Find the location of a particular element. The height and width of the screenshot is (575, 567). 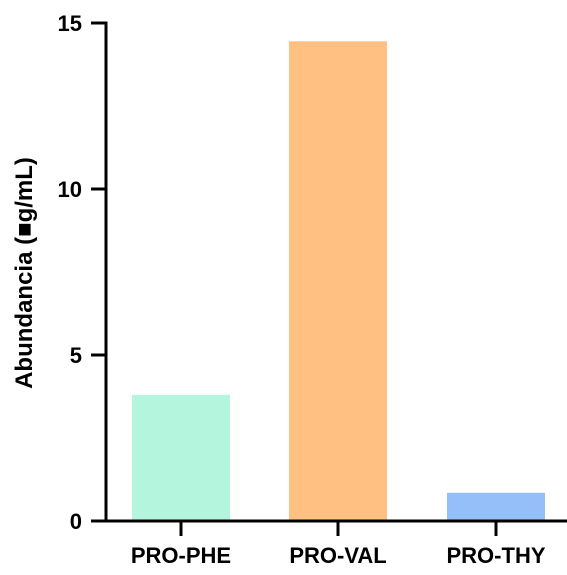

y-tick-label: 5 is located at coordinates (76, 355).